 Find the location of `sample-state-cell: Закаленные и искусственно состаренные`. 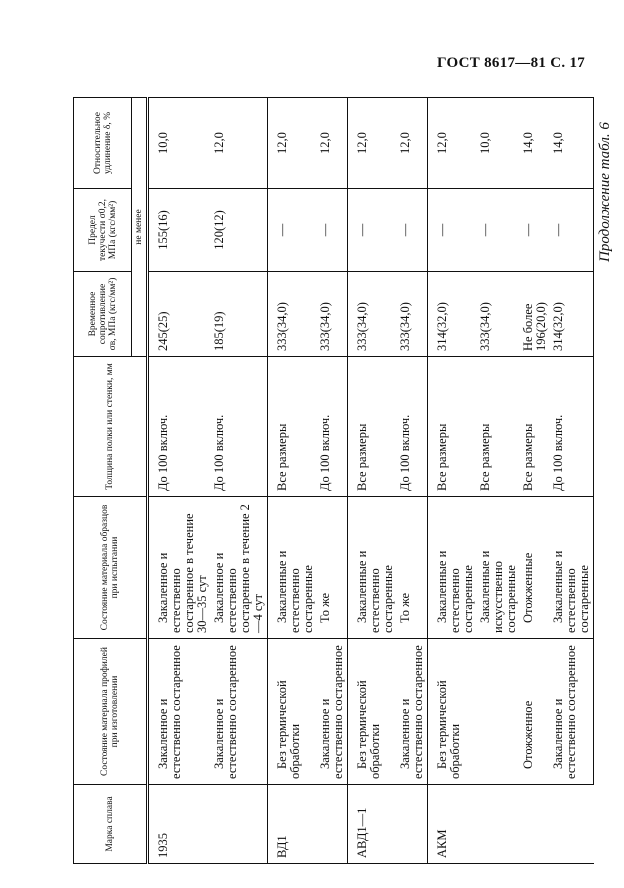

sample-state-cell: Закаленные и искусственно состаренные is located at coordinates (498, 567).